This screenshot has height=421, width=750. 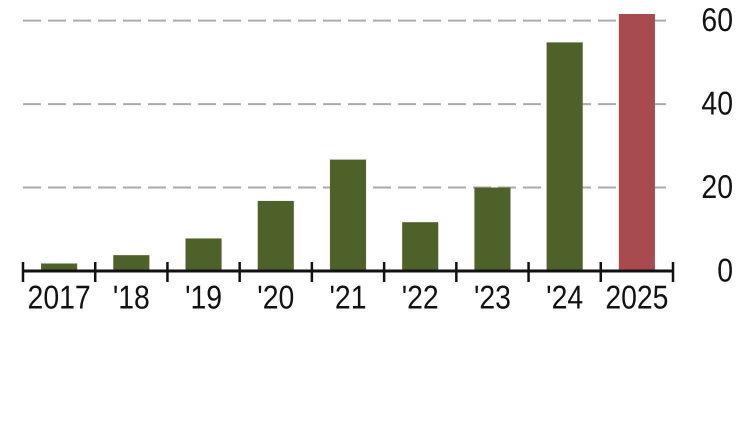 I want to click on x-tick-label: '21, so click(x=348, y=297).